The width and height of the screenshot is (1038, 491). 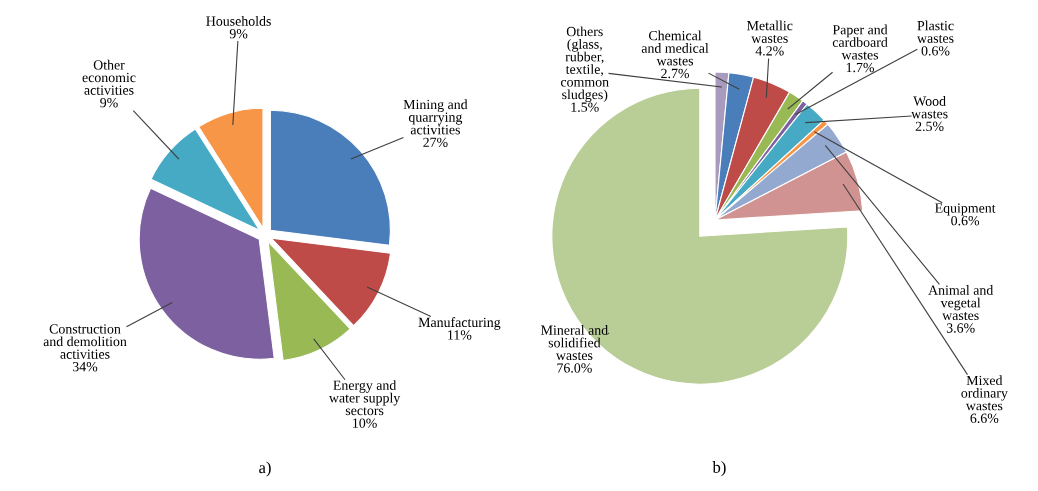 I want to click on data-label: 11%, so click(x=460, y=335).